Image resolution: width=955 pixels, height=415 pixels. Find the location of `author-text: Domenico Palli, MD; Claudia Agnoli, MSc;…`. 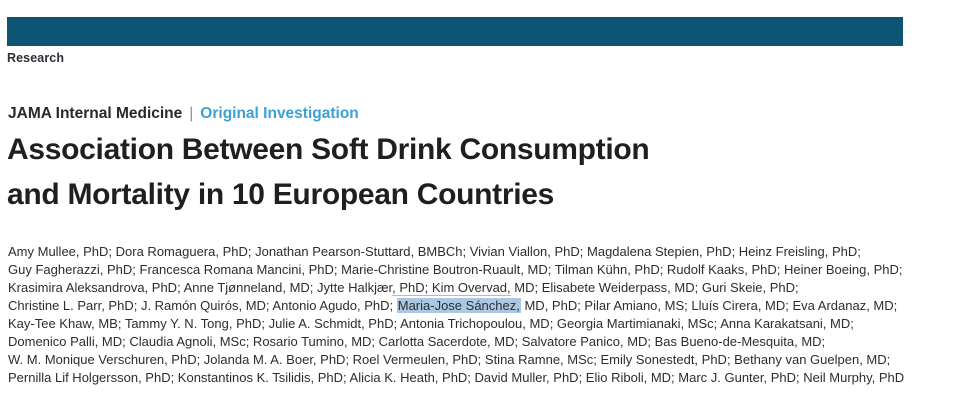

author-text: Domenico Palli, MD; Claudia Agnoli, MSc;… is located at coordinates (417, 341).